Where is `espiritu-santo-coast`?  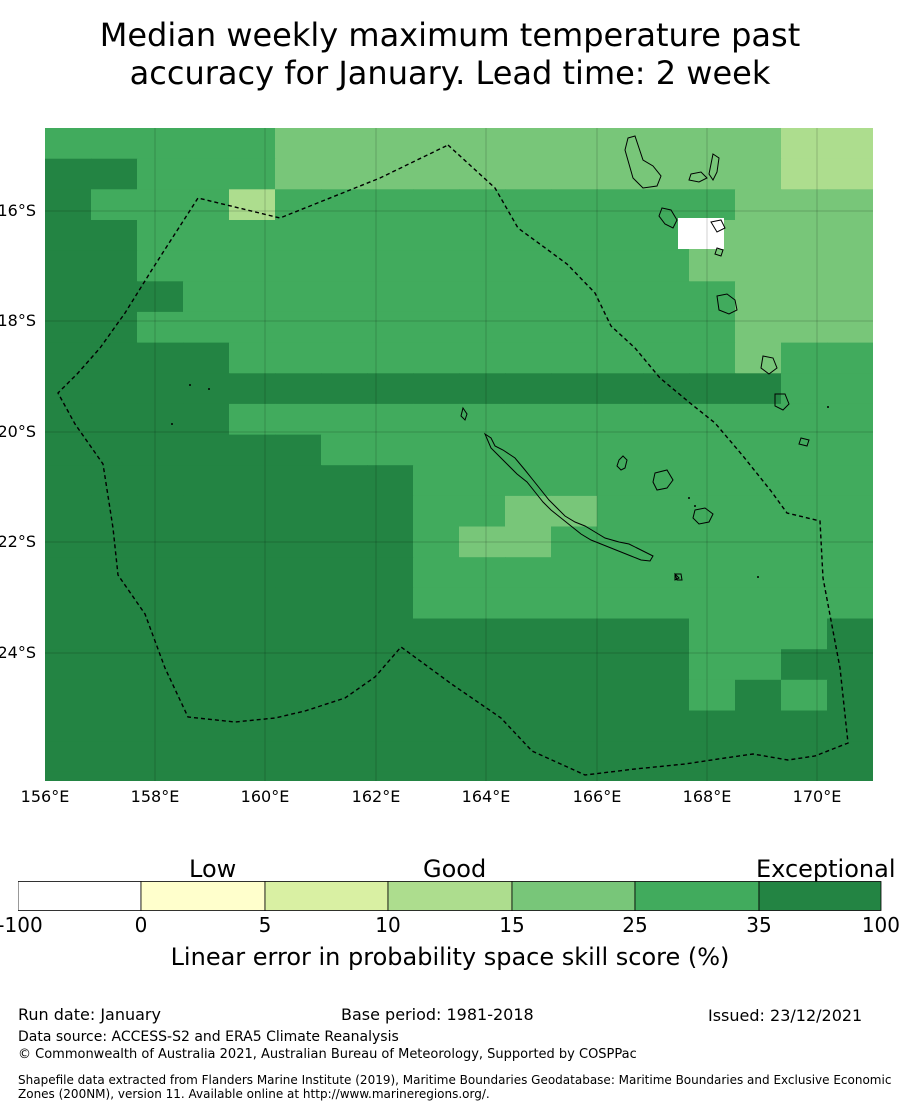 espiritu-santo-coast is located at coordinates (643, 162).